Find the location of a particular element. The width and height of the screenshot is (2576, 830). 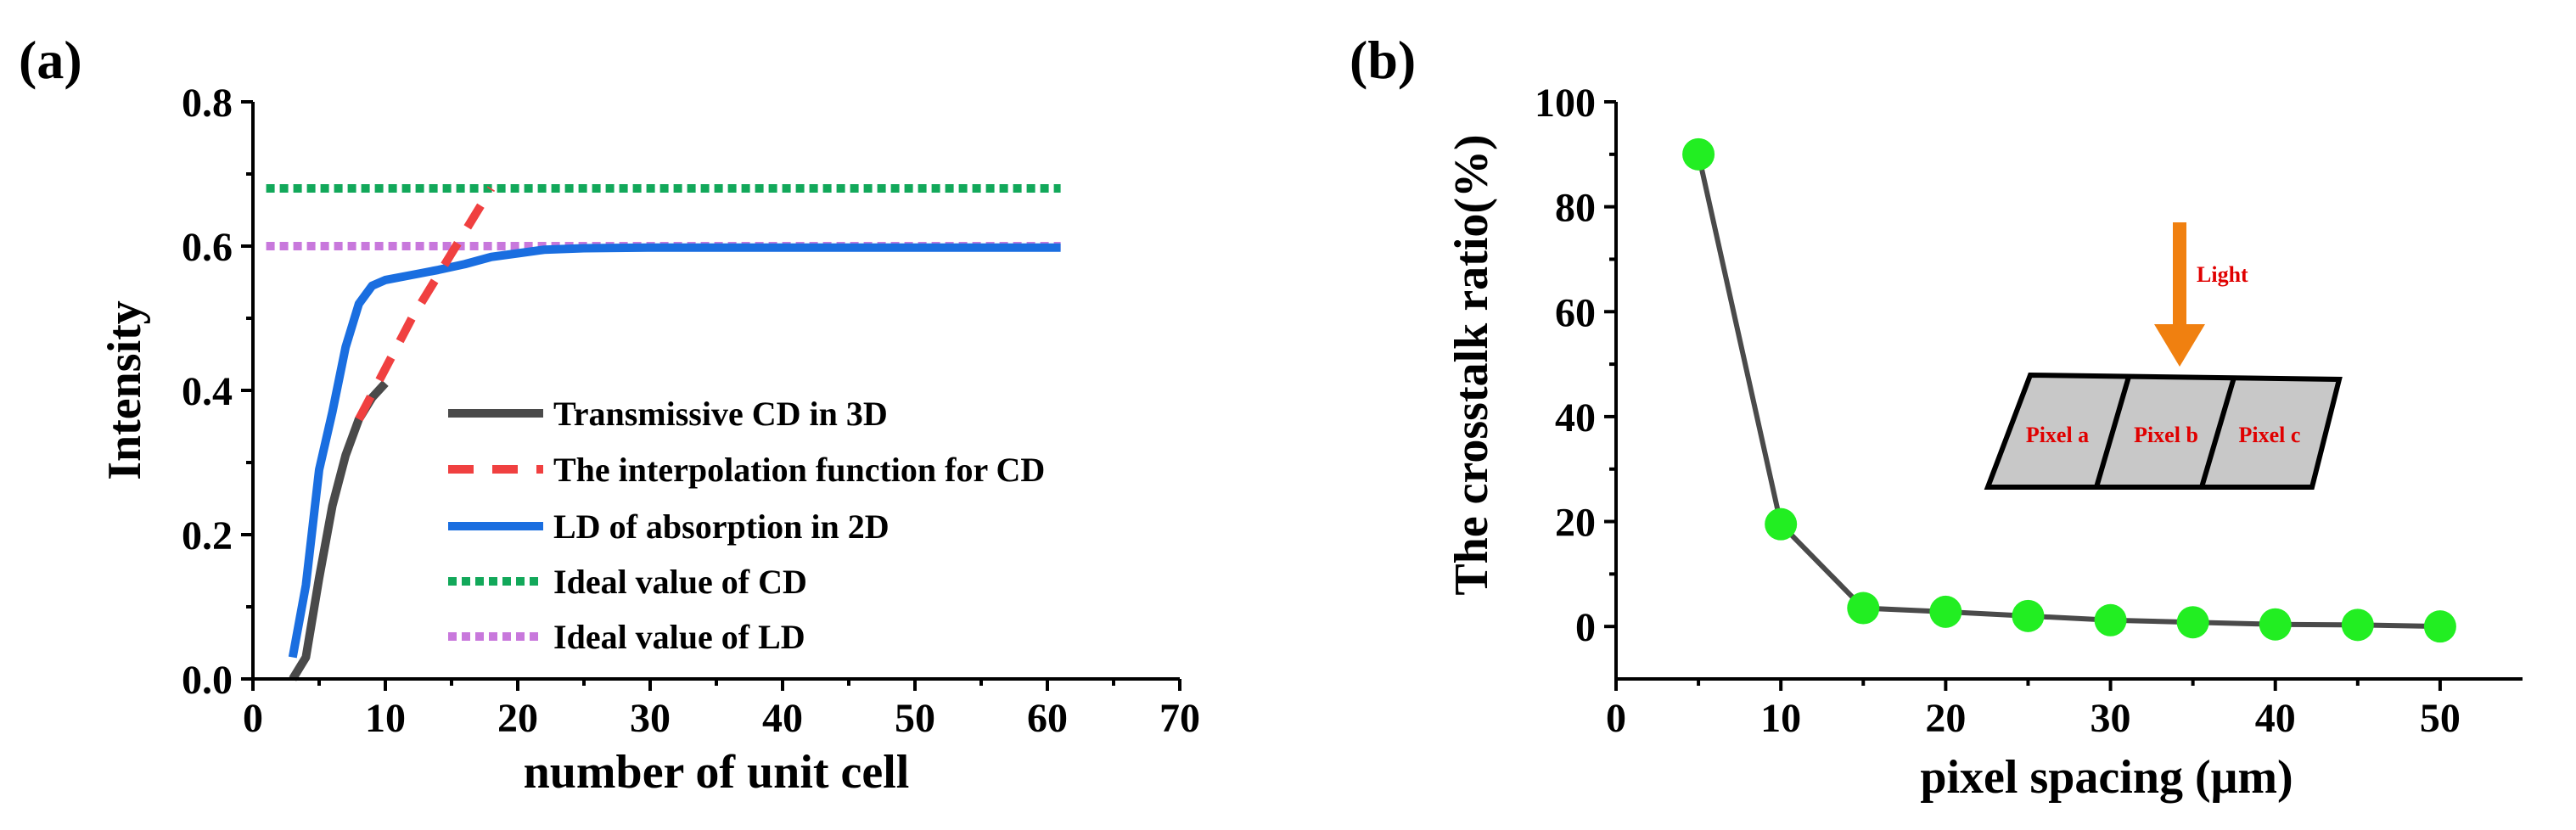

a-y-tick-label: 0.4 is located at coordinates (207, 391).